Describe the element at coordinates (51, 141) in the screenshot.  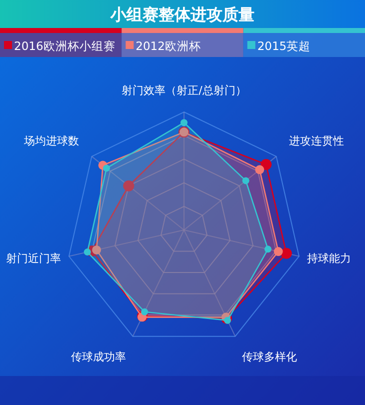
I see `spoke-label: 场均进球数` at that location.